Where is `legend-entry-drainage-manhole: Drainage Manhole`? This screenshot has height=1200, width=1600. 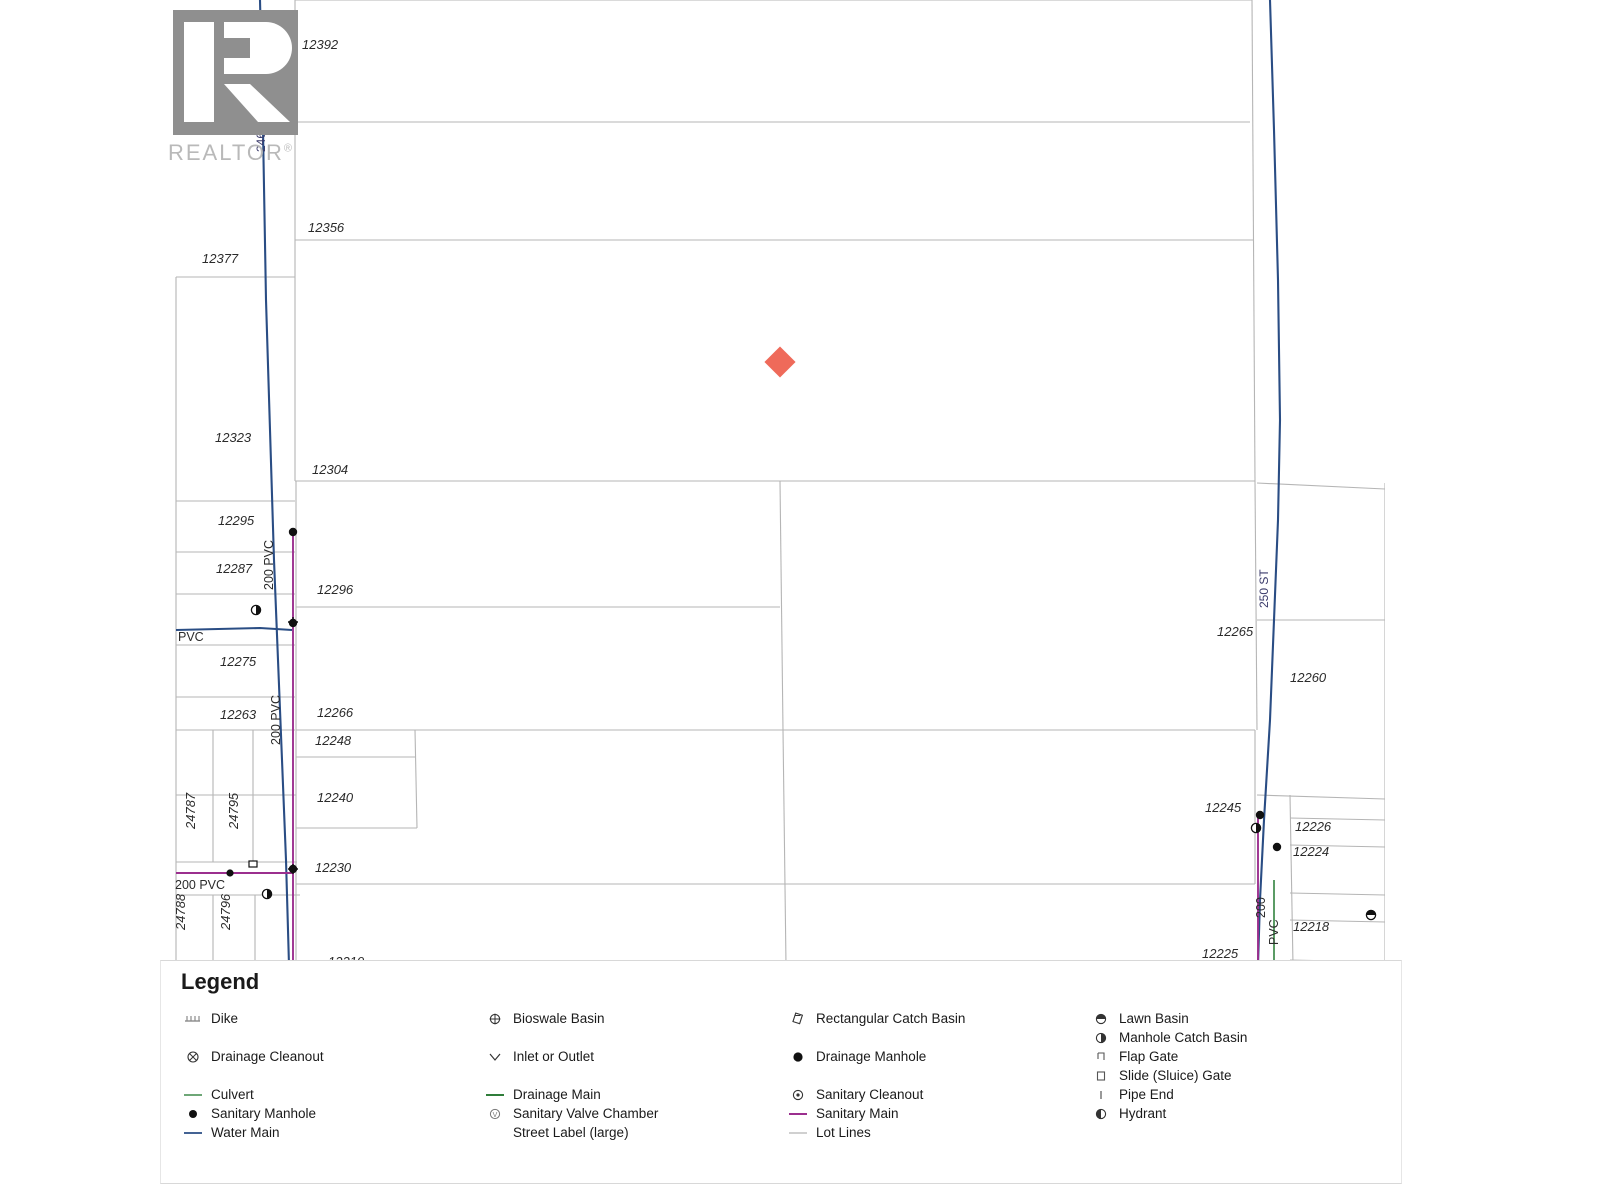 legend-entry-drainage-manhole: Drainage Manhole is located at coordinates (875, 1056).